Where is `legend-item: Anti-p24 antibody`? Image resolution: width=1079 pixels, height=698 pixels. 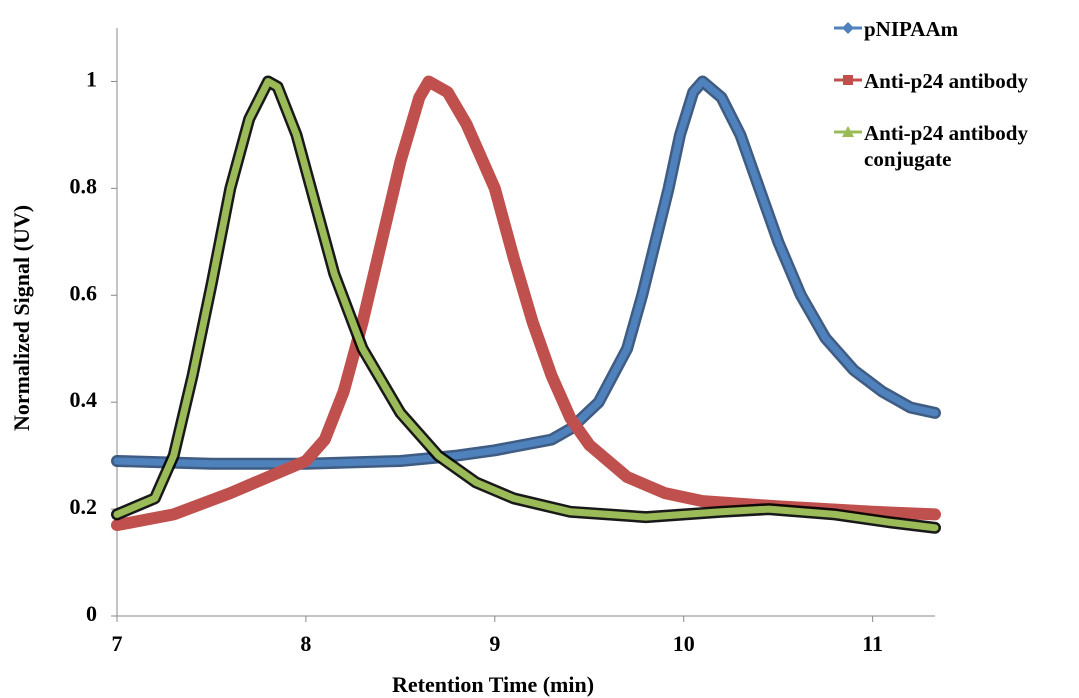 legend-item: Anti-p24 antibody is located at coordinates (952, 81).